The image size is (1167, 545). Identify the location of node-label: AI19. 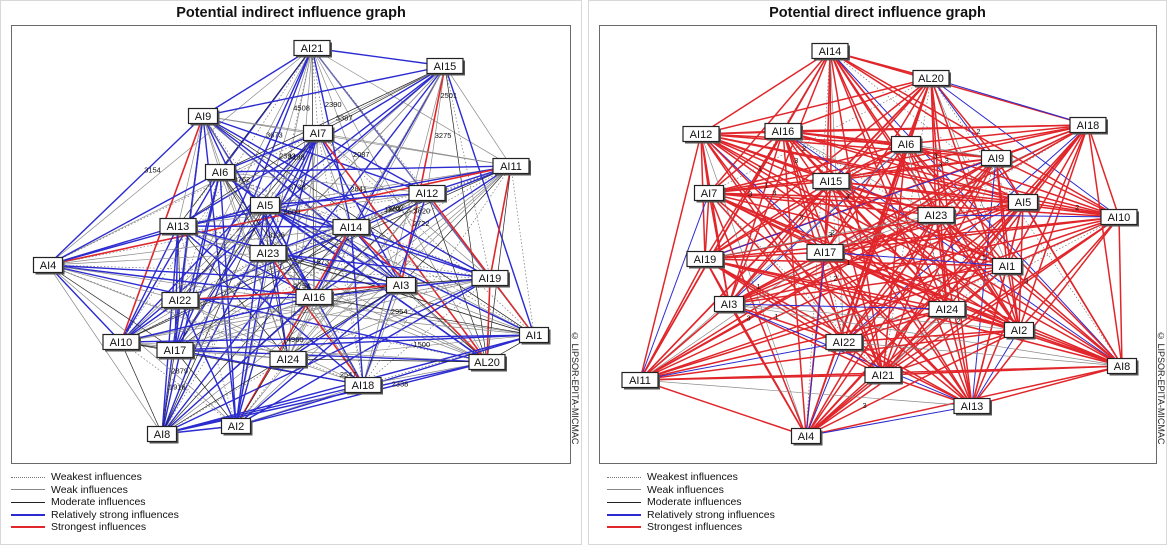
(705, 260).